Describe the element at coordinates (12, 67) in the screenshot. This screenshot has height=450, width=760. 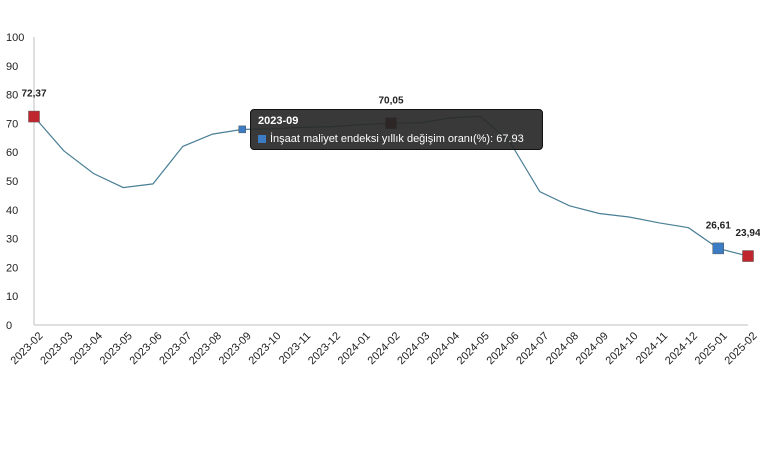
I see `y-tick-label: 90` at that location.